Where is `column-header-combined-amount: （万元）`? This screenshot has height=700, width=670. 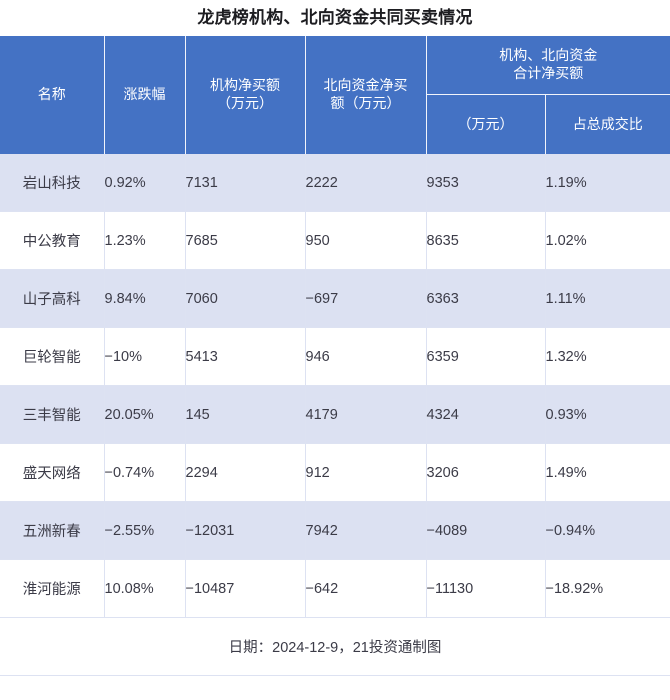 column-header-combined-amount: （万元） is located at coordinates (486, 124).